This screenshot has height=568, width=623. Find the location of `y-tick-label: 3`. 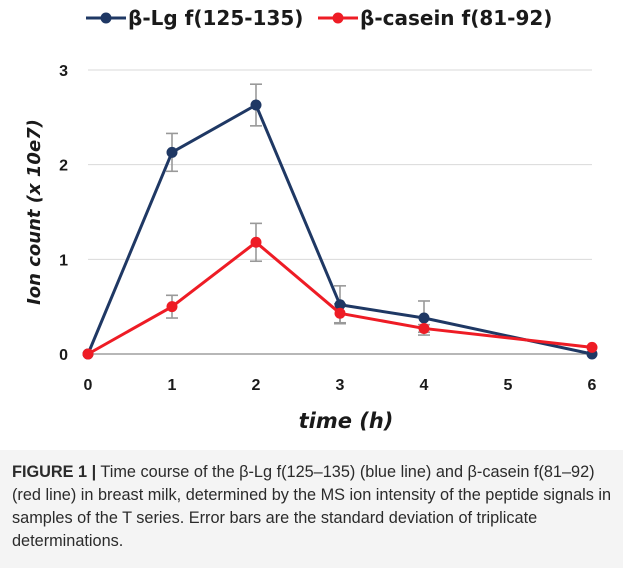

y-tick-label: 3 is located at coordinates (63, 71).